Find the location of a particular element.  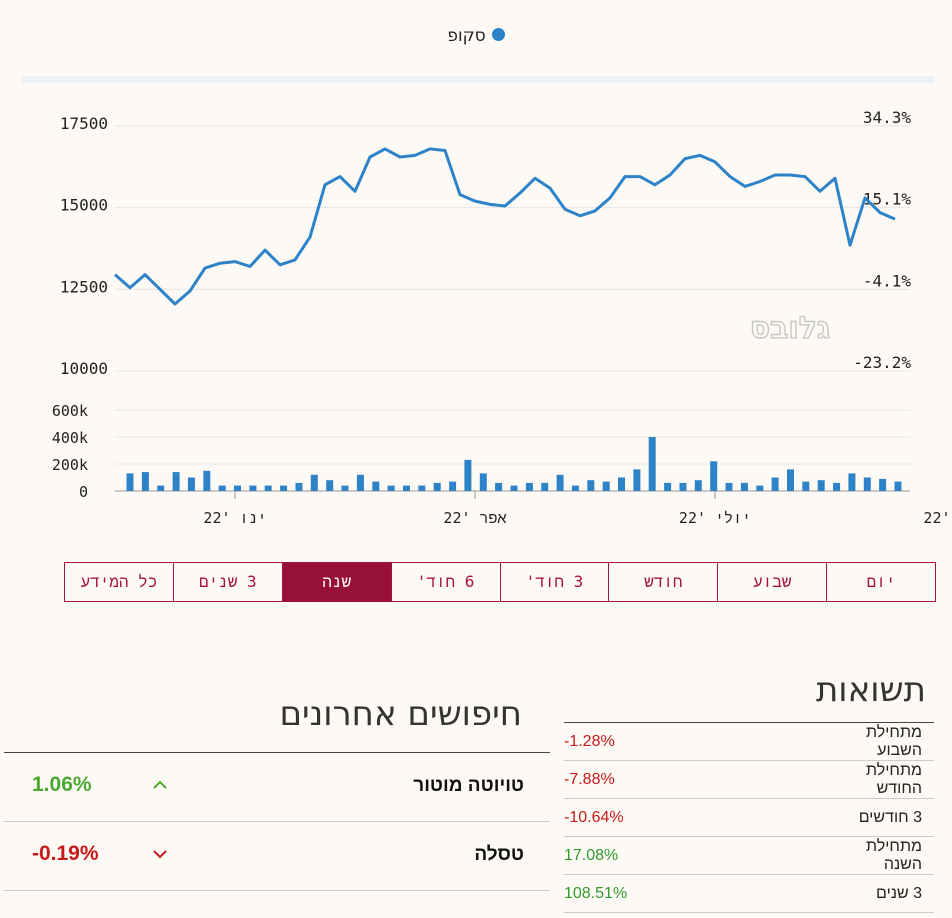

returns-value: -7.88% is located at coordinates (589, 779).